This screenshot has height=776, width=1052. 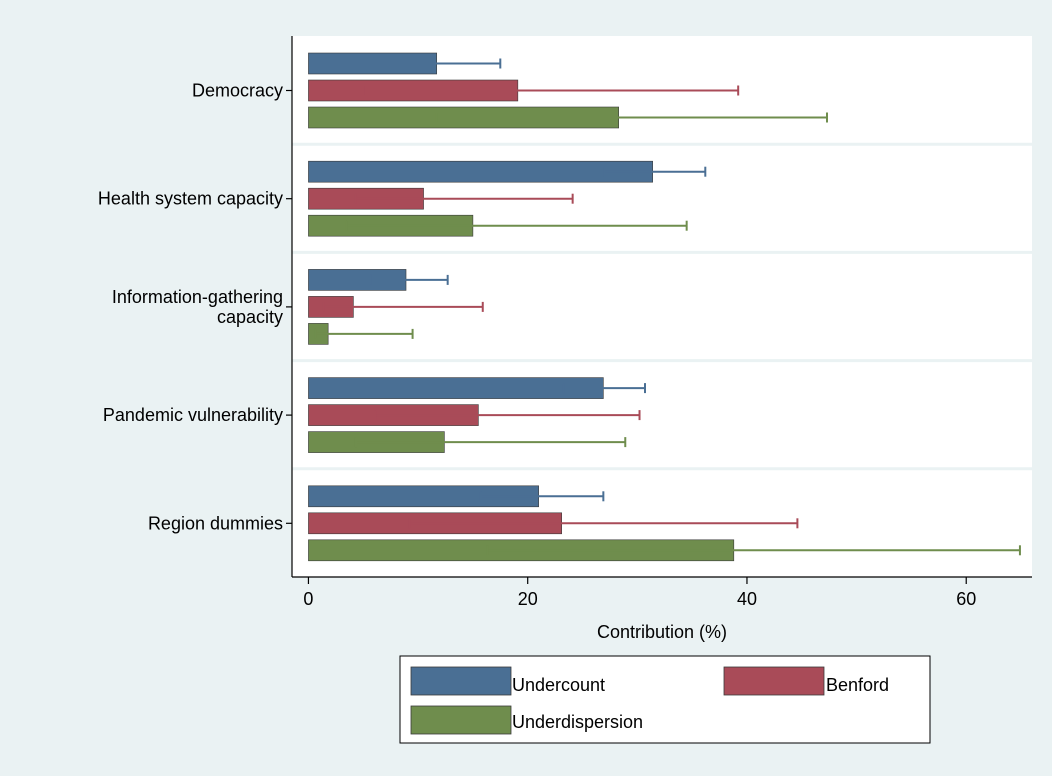 What do you see at coordinates (558, 685) in the screenshot?
I see `legend-label-undercount: Undercount` at bounding box center [558, 685].